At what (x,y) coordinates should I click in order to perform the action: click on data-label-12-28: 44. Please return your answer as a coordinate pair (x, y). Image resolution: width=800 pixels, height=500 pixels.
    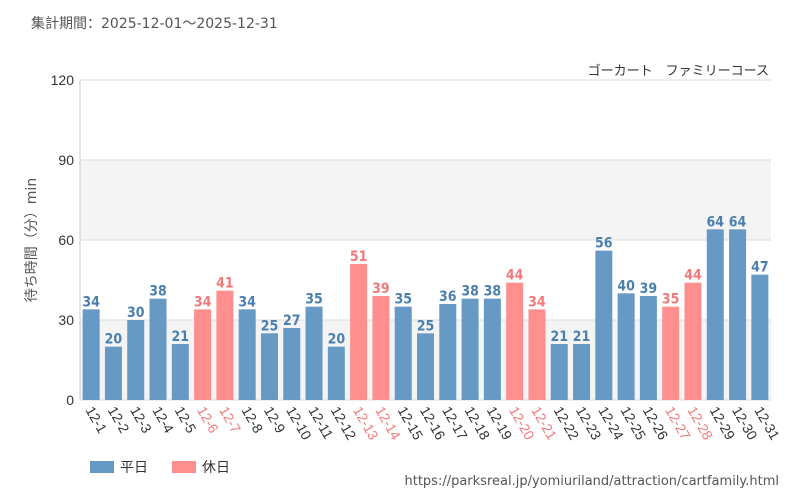
    Looking at the image, I should click on (693, 276).